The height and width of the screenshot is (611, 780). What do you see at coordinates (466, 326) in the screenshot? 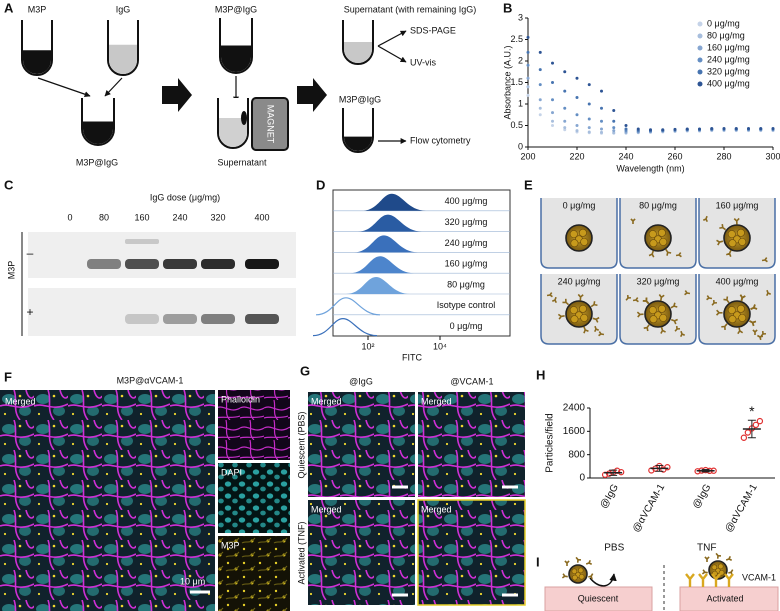
I see `row-label: 0 μg/mg` at bounding box center [466, 326].